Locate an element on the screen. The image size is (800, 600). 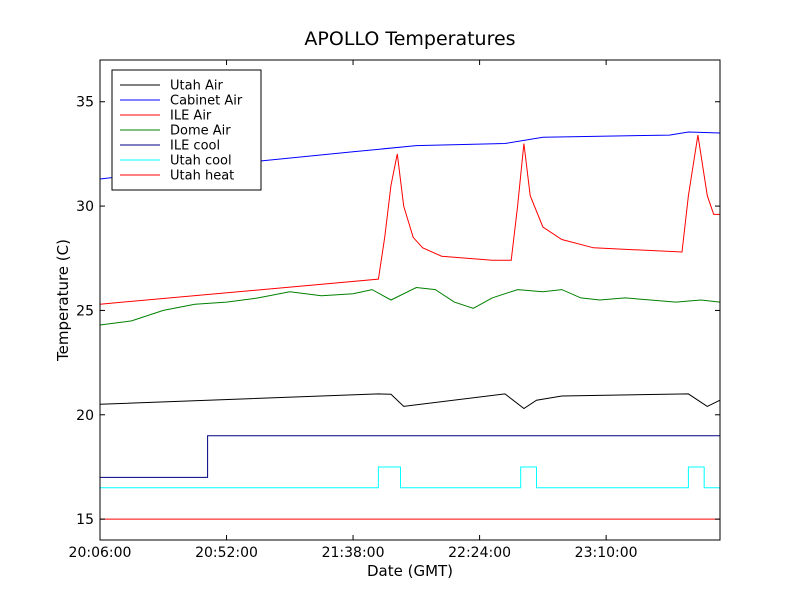
legend-label: Utah Air is located at coordinates (196, 86).